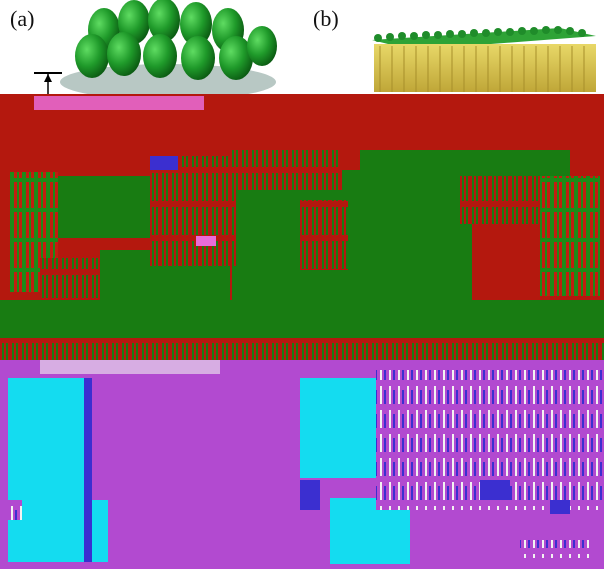 The width and height of the screenshot is (604, 569). I want to click on lipid-heads, so click(480, 34).